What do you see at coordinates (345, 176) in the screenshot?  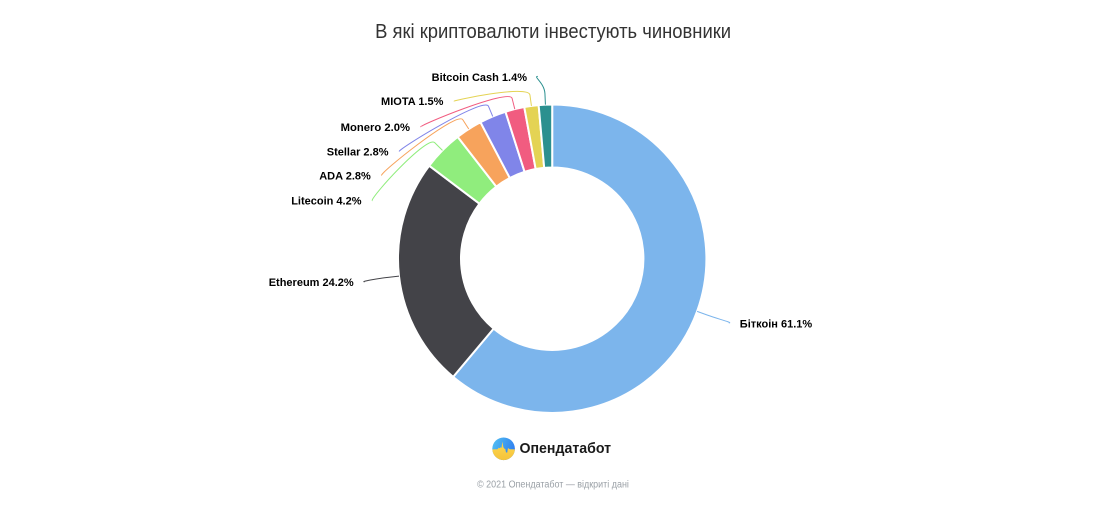 I see `svg-text: ADA 2.8%` at bounding box center [345, 176].